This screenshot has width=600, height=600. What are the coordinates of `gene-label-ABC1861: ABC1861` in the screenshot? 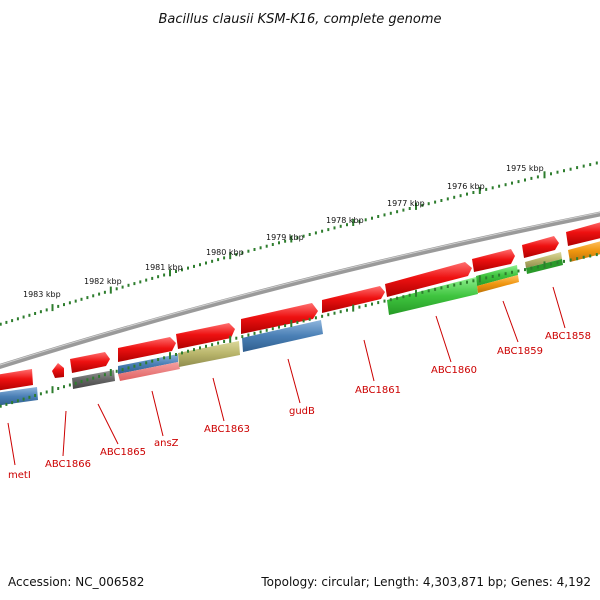 It's located at (378, 390).